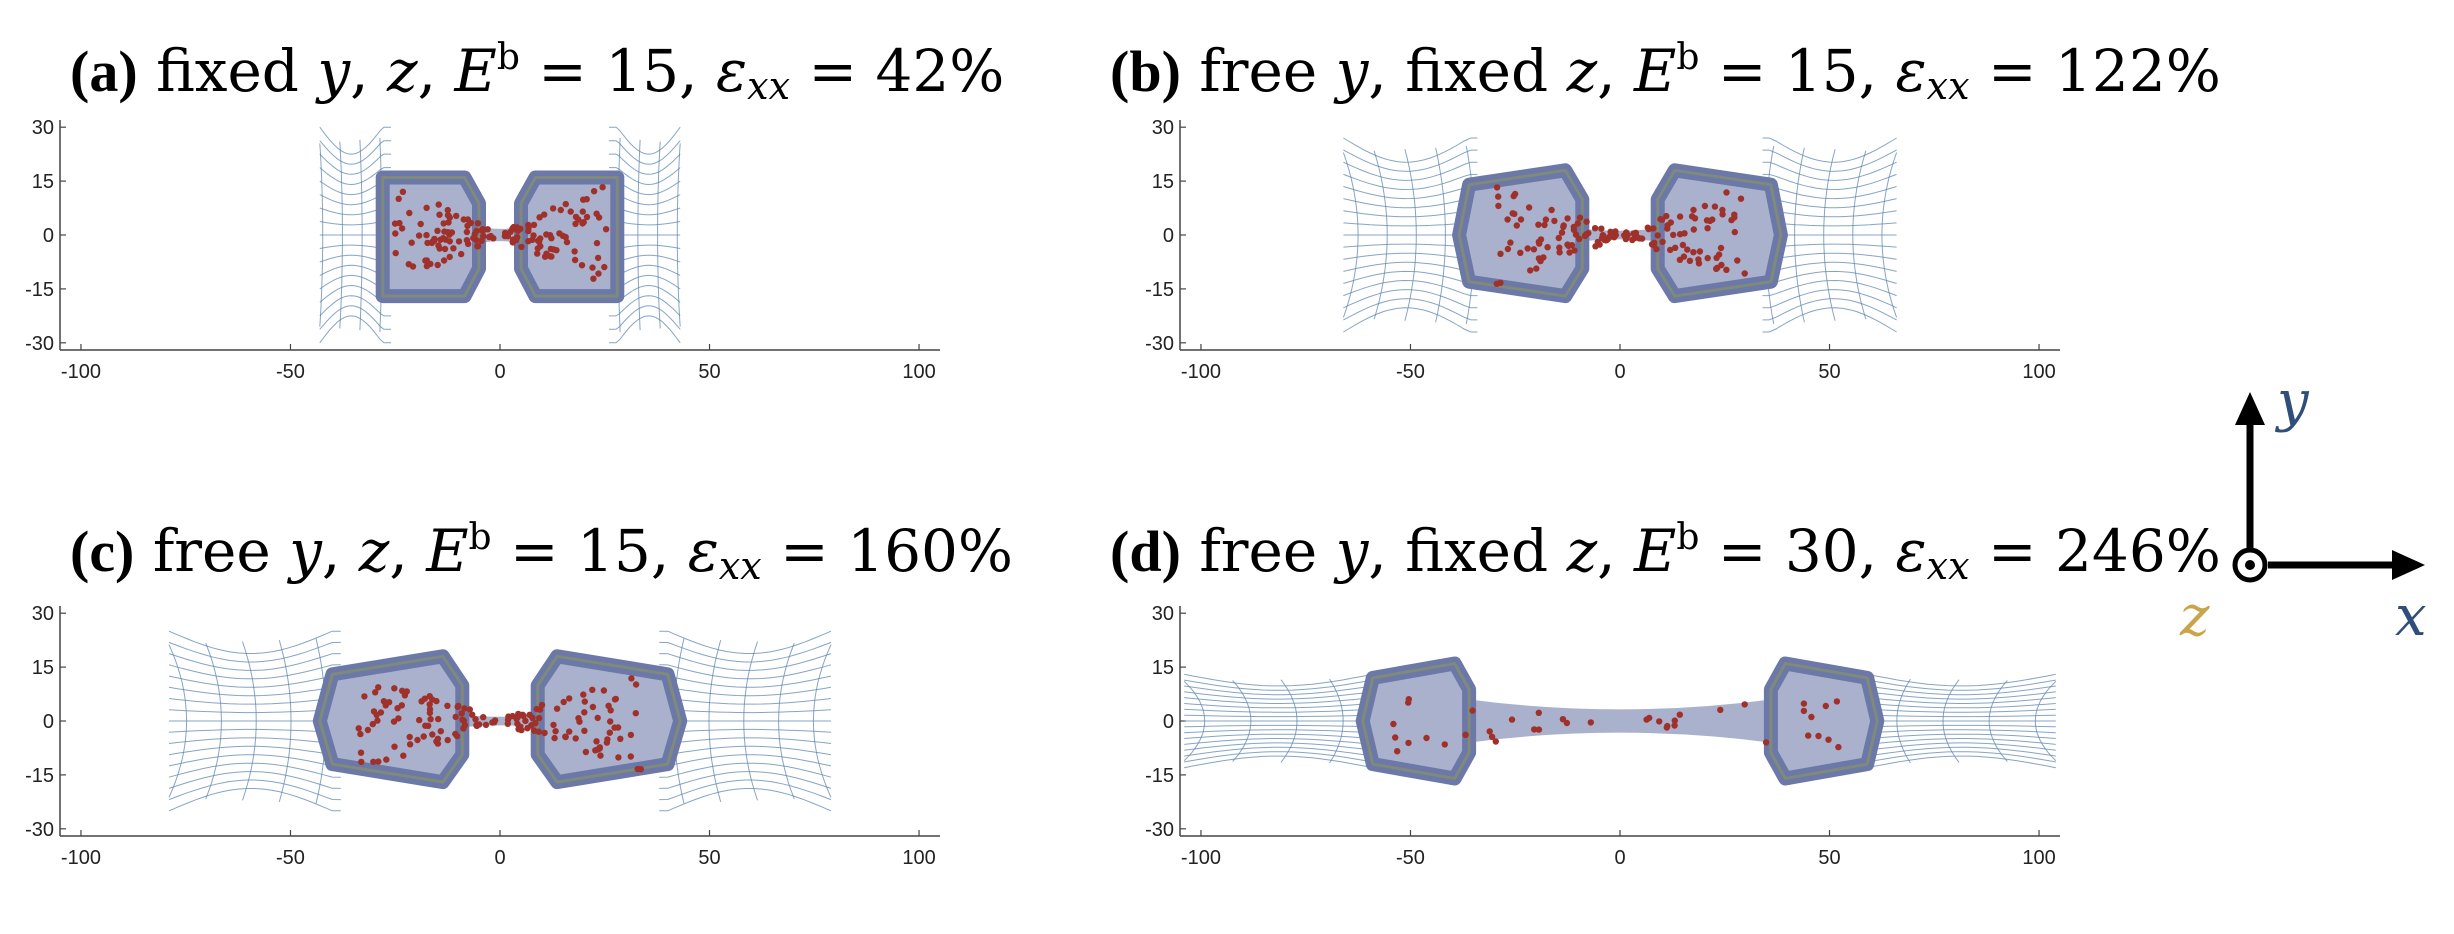 Image resolution: width=2454 pixels, height=934 pixels. I want to click on panel-b-right-body-inner-edge, so click(1719, 233).